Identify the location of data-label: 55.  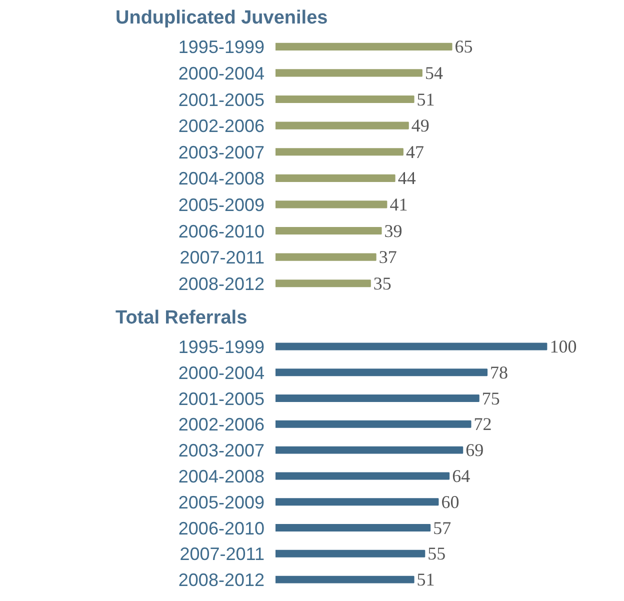
(437, 554).